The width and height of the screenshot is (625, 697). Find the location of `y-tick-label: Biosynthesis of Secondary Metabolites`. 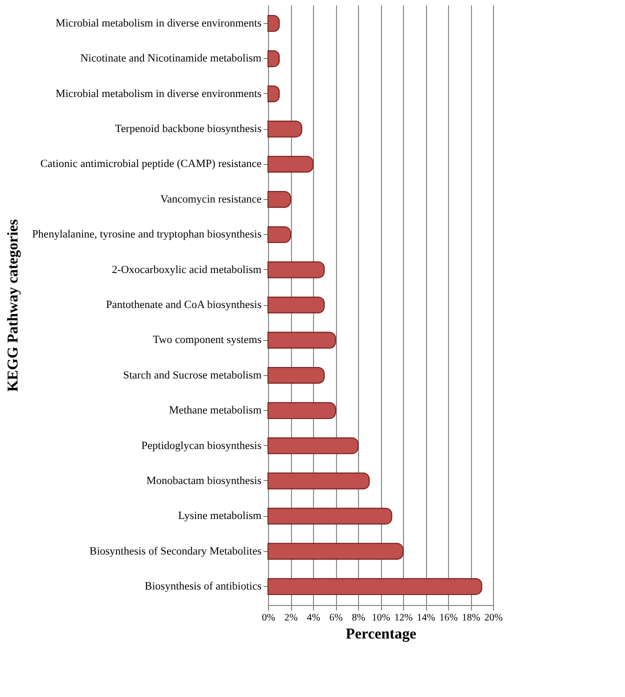

y-tick-label: Biosynthesis of Secondary Metabolites is located at coordinates (175, 551).